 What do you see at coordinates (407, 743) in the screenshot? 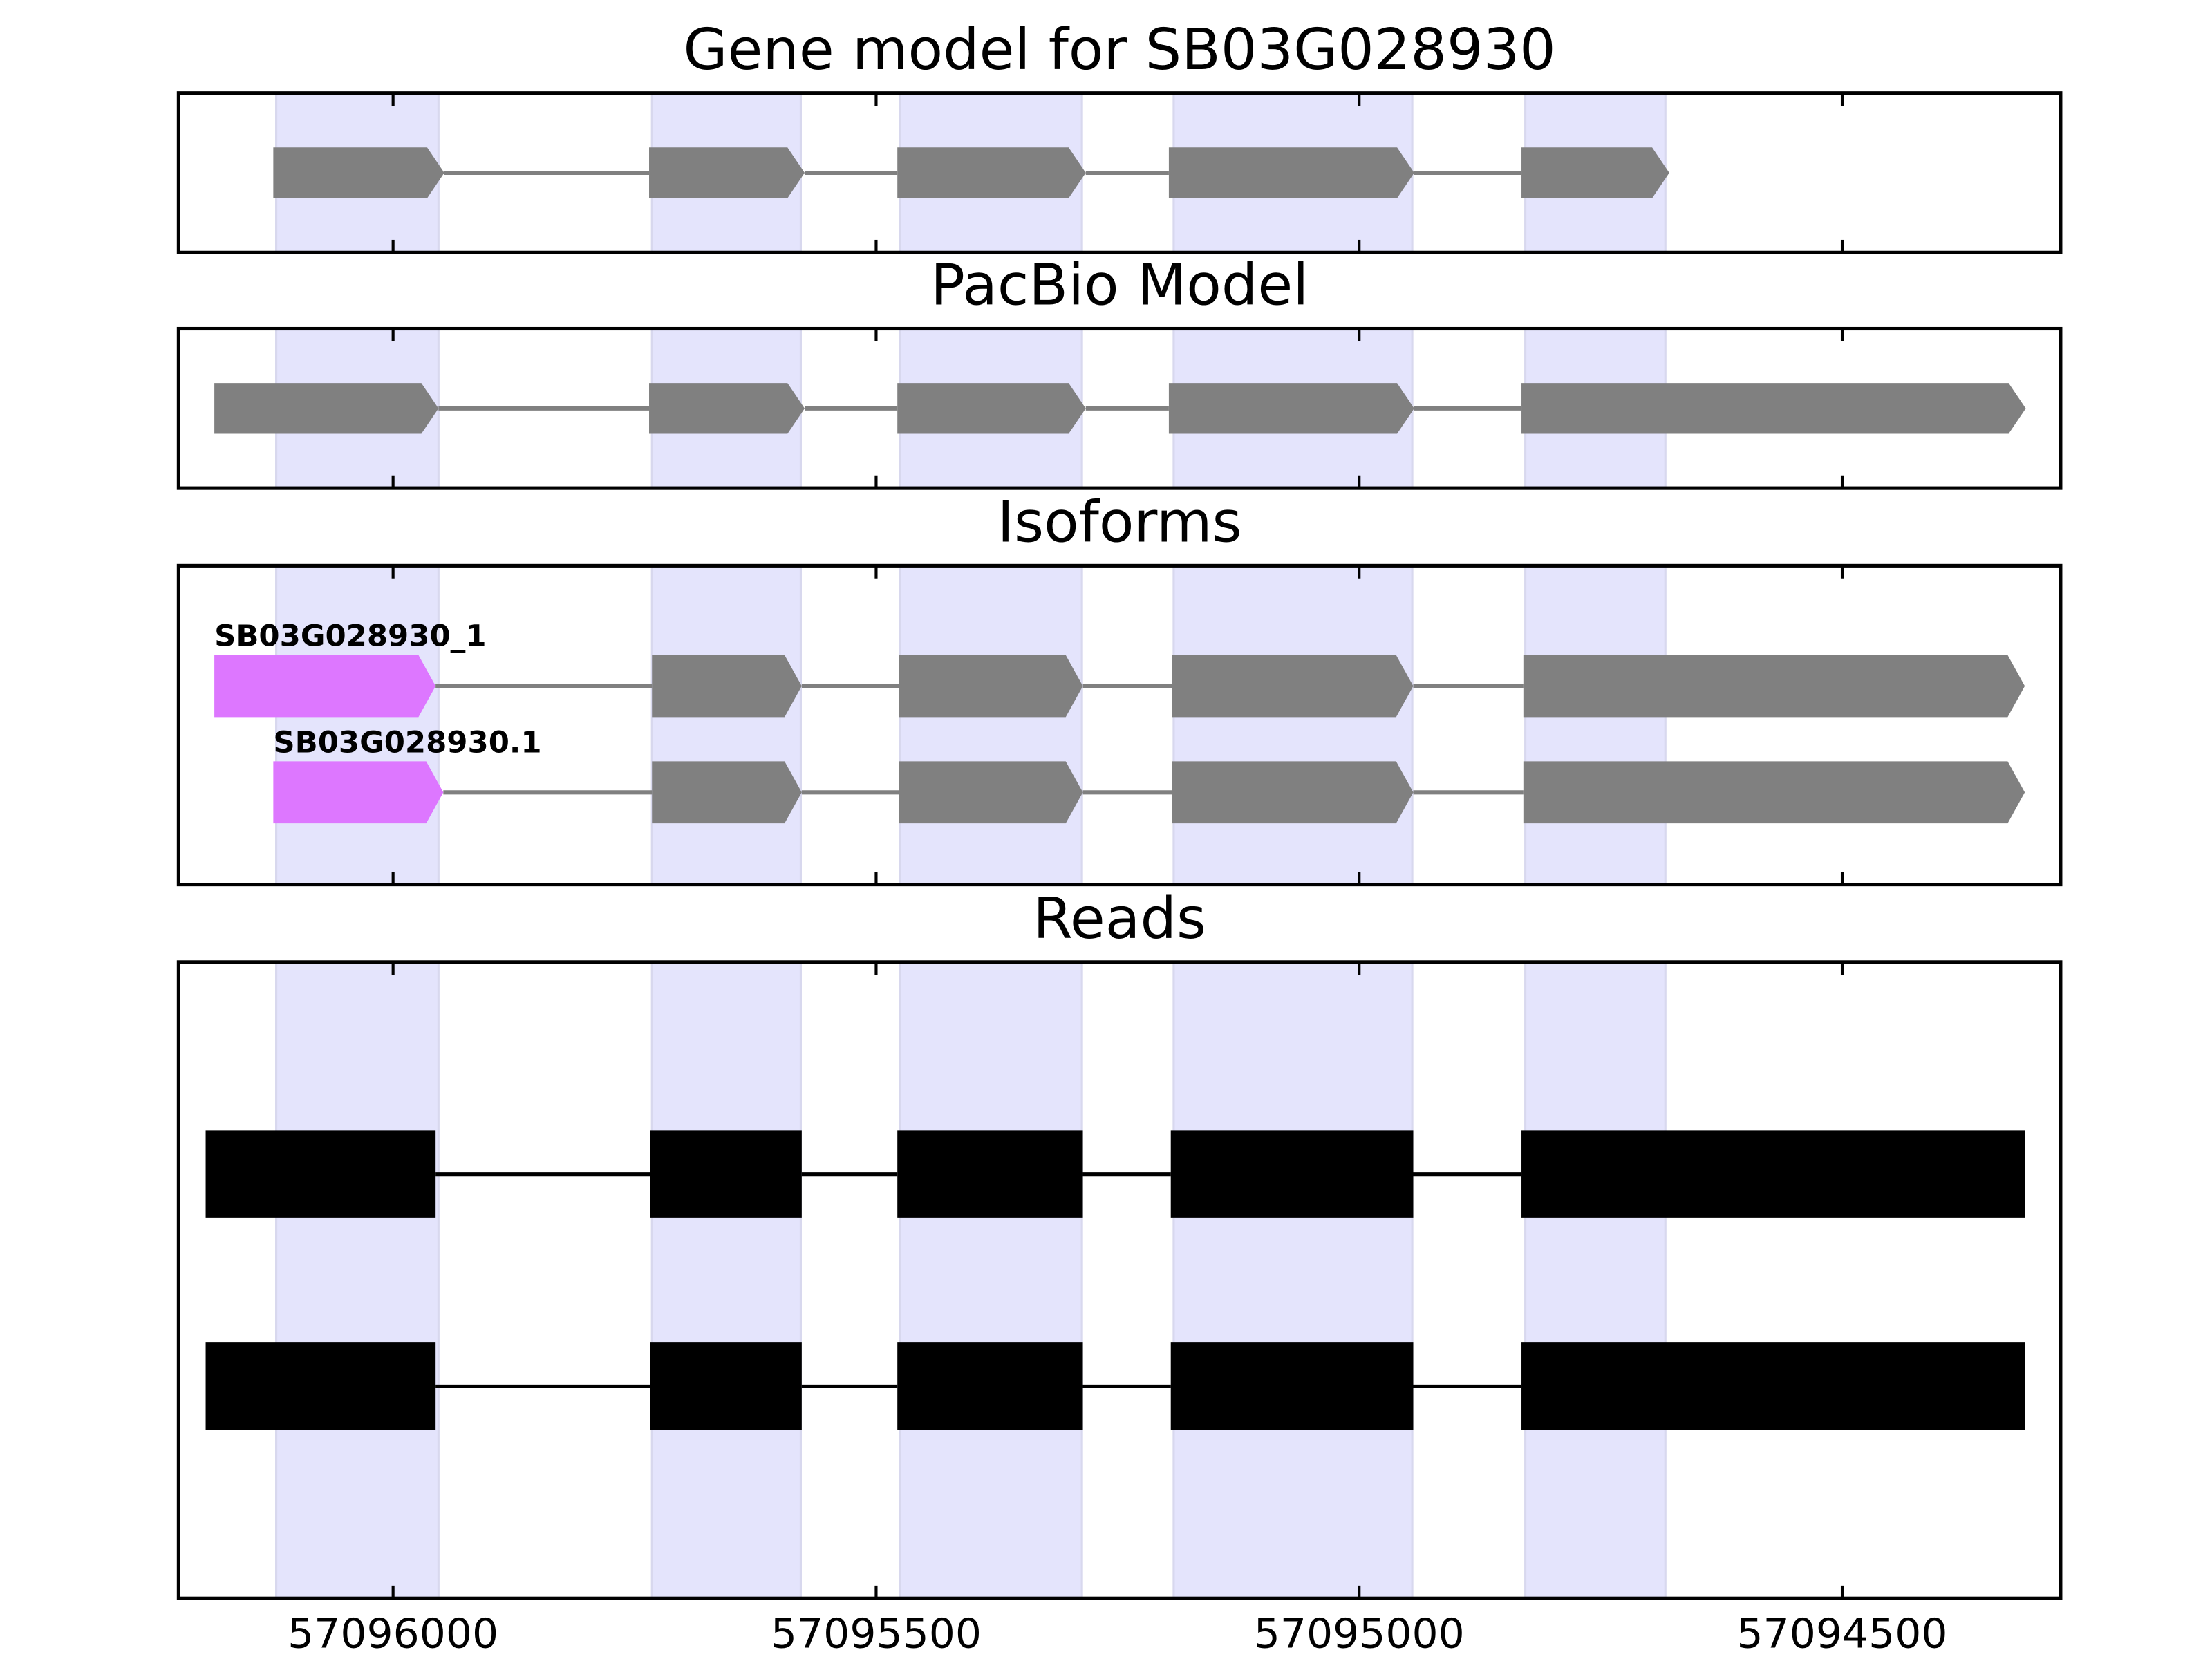
I see `isoform-label: SB03G028930.1` at bounding box center [407, 743].